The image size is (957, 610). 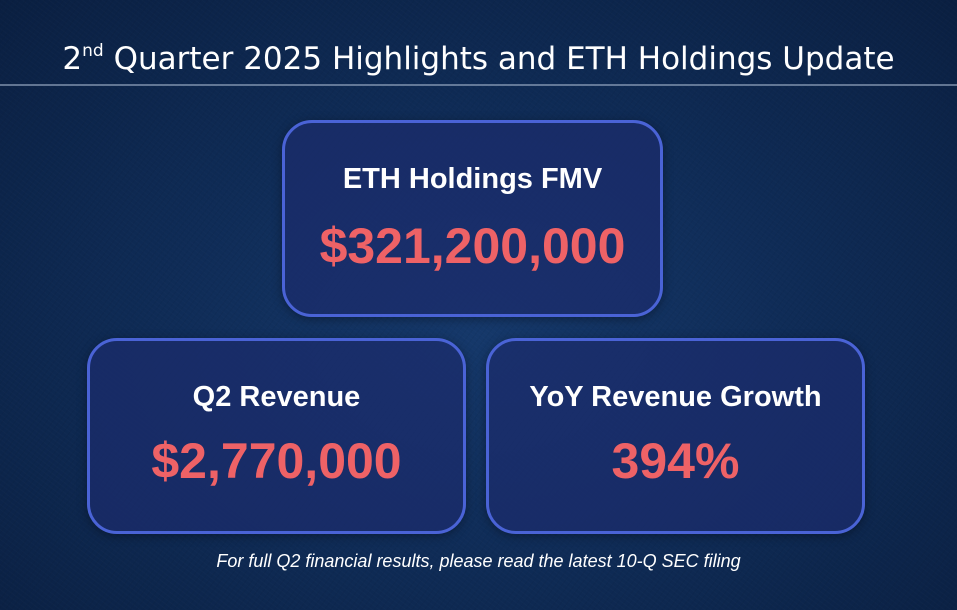 I want to click on yoy-growth-label: YoY Revenue Growth, so click(x=675, y=397).